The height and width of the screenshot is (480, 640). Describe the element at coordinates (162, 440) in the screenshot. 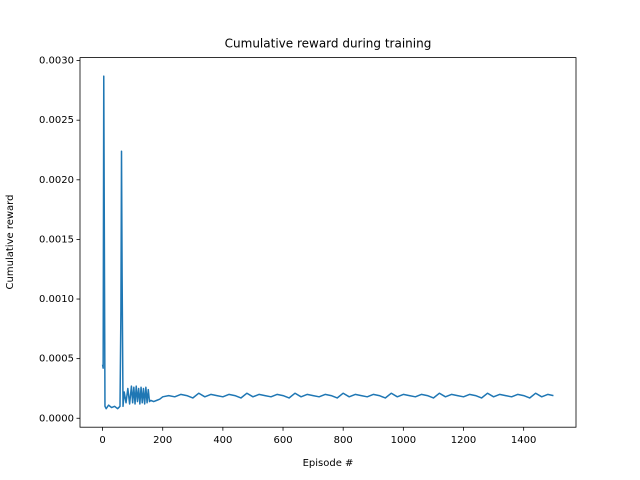

I see `x-tick-label: 200` at that location.